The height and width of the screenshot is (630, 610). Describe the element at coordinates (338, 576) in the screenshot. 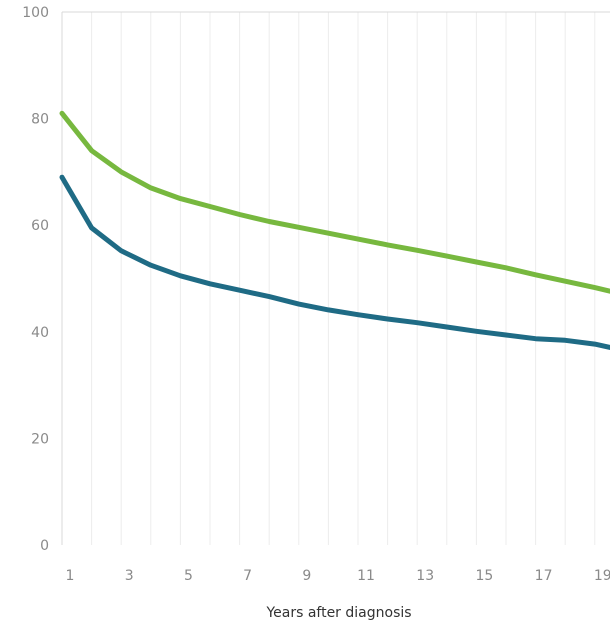

I see `x-axis-ticks: 1 3 5 7 9 11 13 15 17 19` at that location.